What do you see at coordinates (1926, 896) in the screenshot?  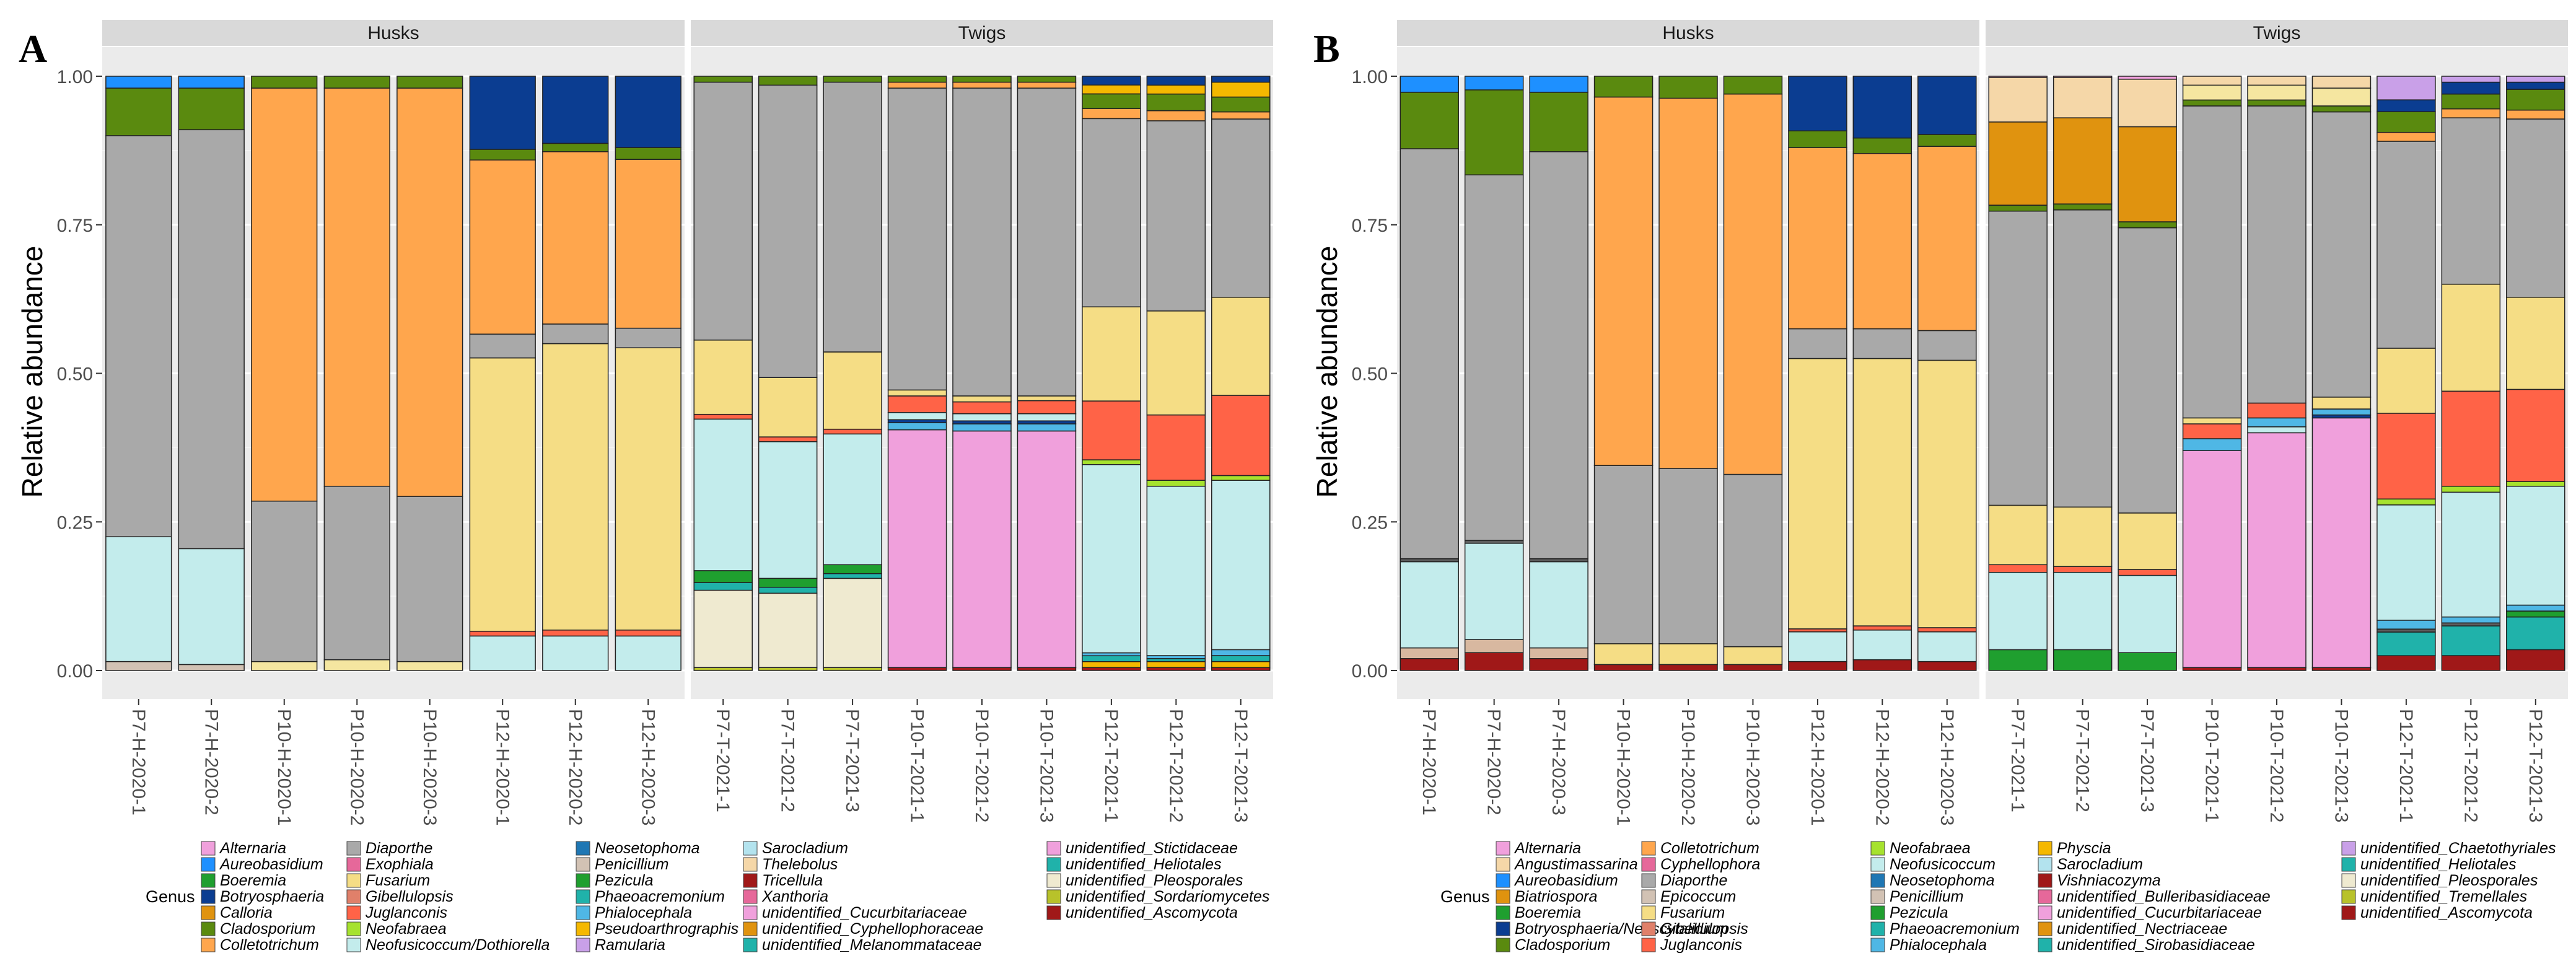 I see `legend-label: Penicillium` at bounding box center [1926, 896].